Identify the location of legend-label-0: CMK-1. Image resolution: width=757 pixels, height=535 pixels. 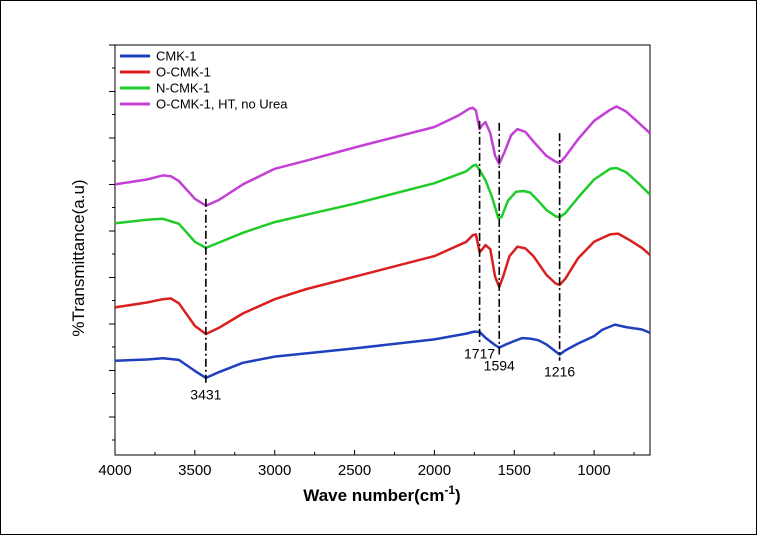
(176, 56).